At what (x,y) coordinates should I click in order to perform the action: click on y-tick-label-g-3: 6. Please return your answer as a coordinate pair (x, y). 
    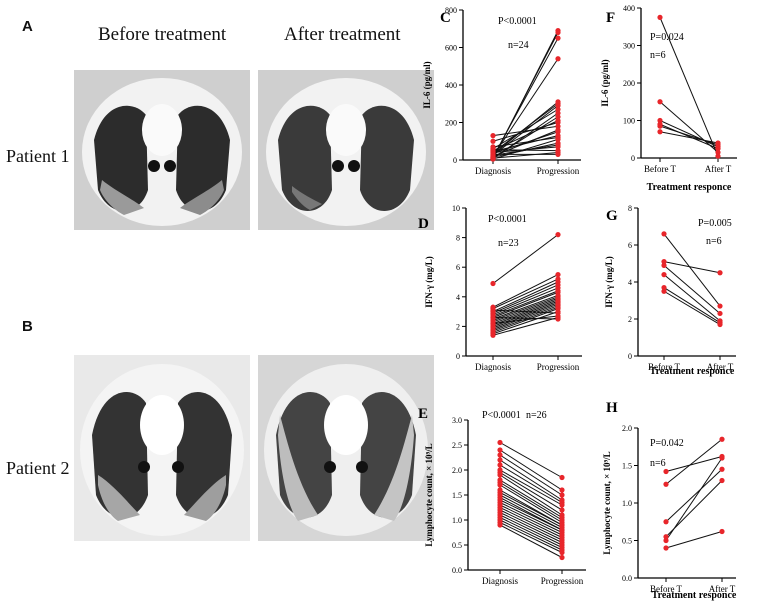
    Looking at the image, I should click on (630, 245).